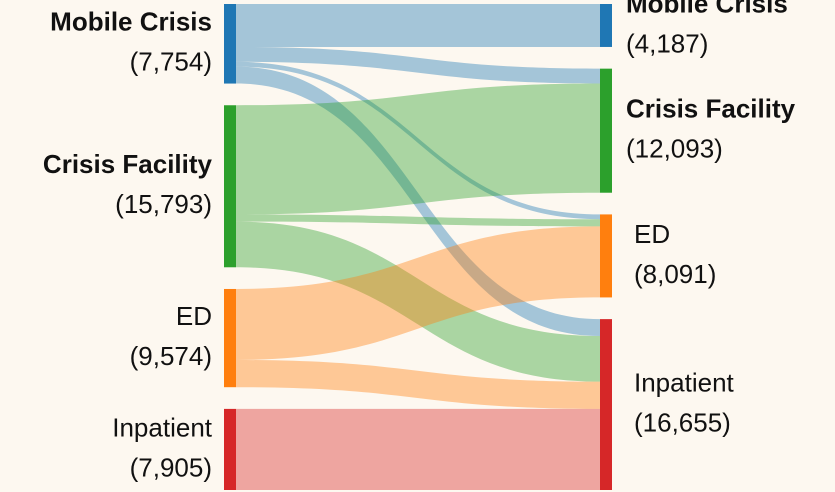 This screenshot has height=492, width=835. Describe the element at coordinates (675, 274) in the screenshot. I see `node-value-label: (8,091)` at that location.